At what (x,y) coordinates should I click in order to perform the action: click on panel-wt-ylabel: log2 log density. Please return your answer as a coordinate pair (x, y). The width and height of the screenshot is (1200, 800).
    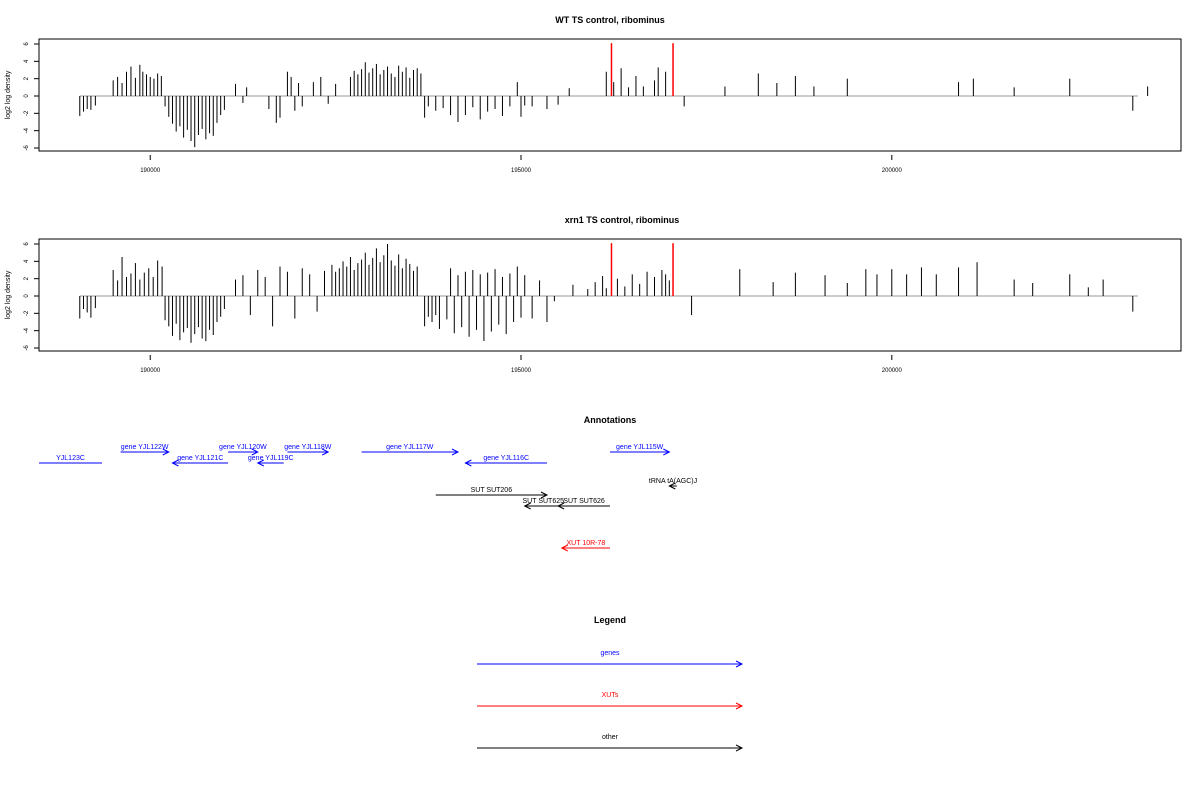
    Looking at the image, I should click on (8, 94).